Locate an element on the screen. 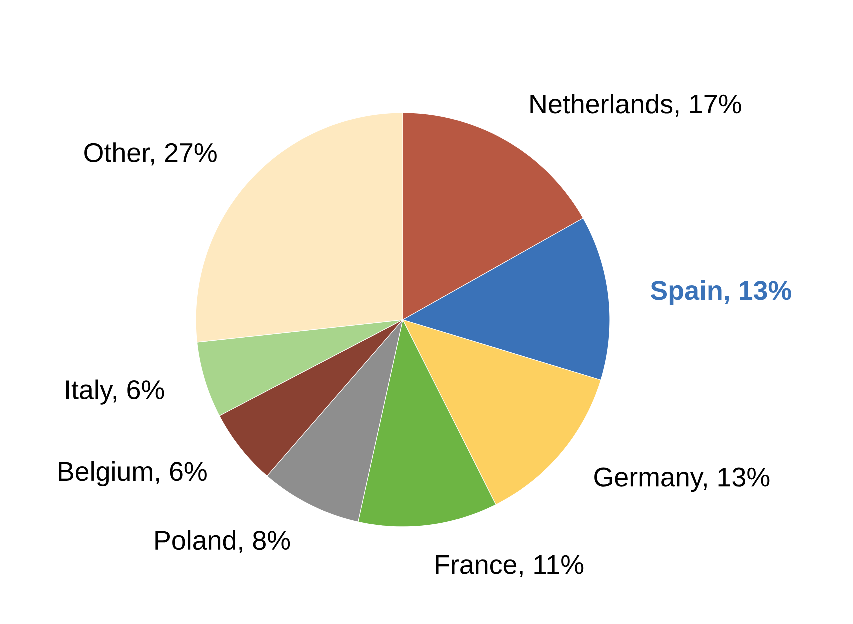  slice-label: Other, 27% is located at coordinates (150, 154).